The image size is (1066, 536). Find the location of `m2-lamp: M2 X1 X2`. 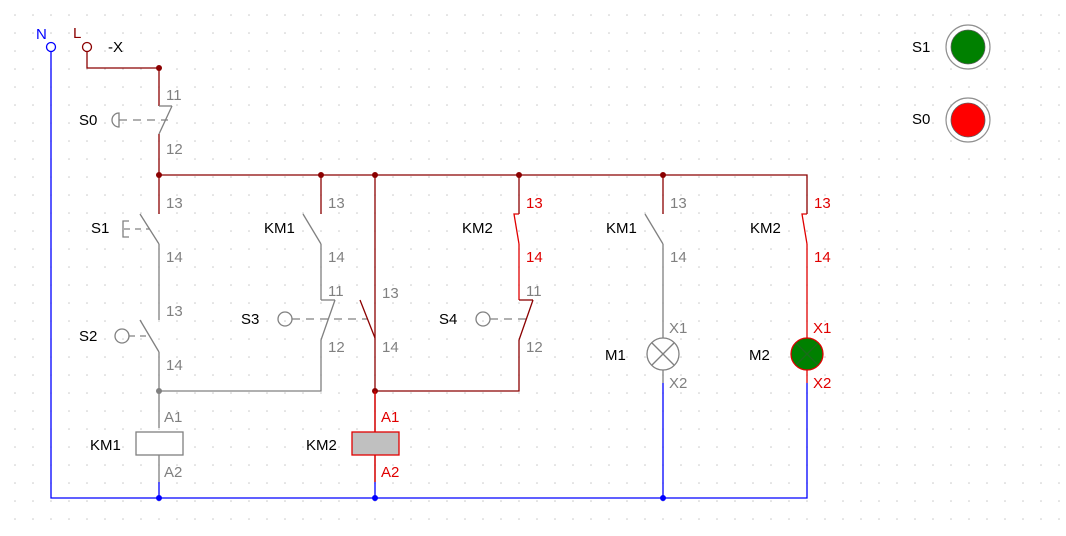

m2-lamp: M2 X1 X2 is located at coordinates (790, 356).